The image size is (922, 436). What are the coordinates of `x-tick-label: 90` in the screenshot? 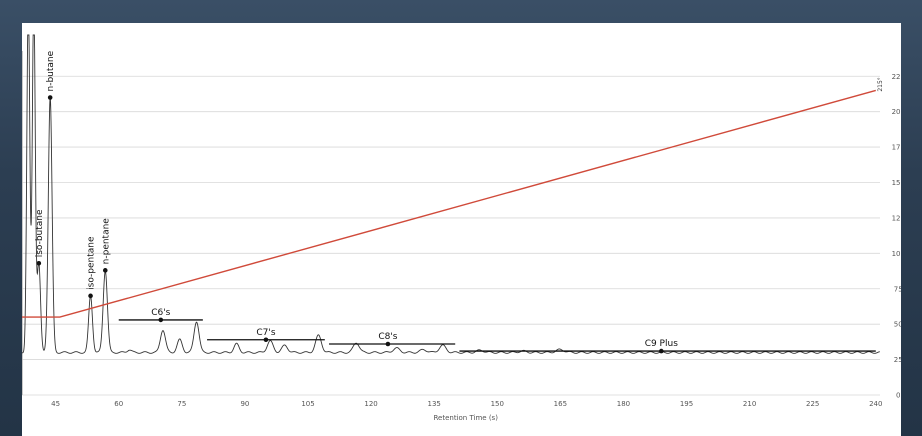 It's located at (244, 404).